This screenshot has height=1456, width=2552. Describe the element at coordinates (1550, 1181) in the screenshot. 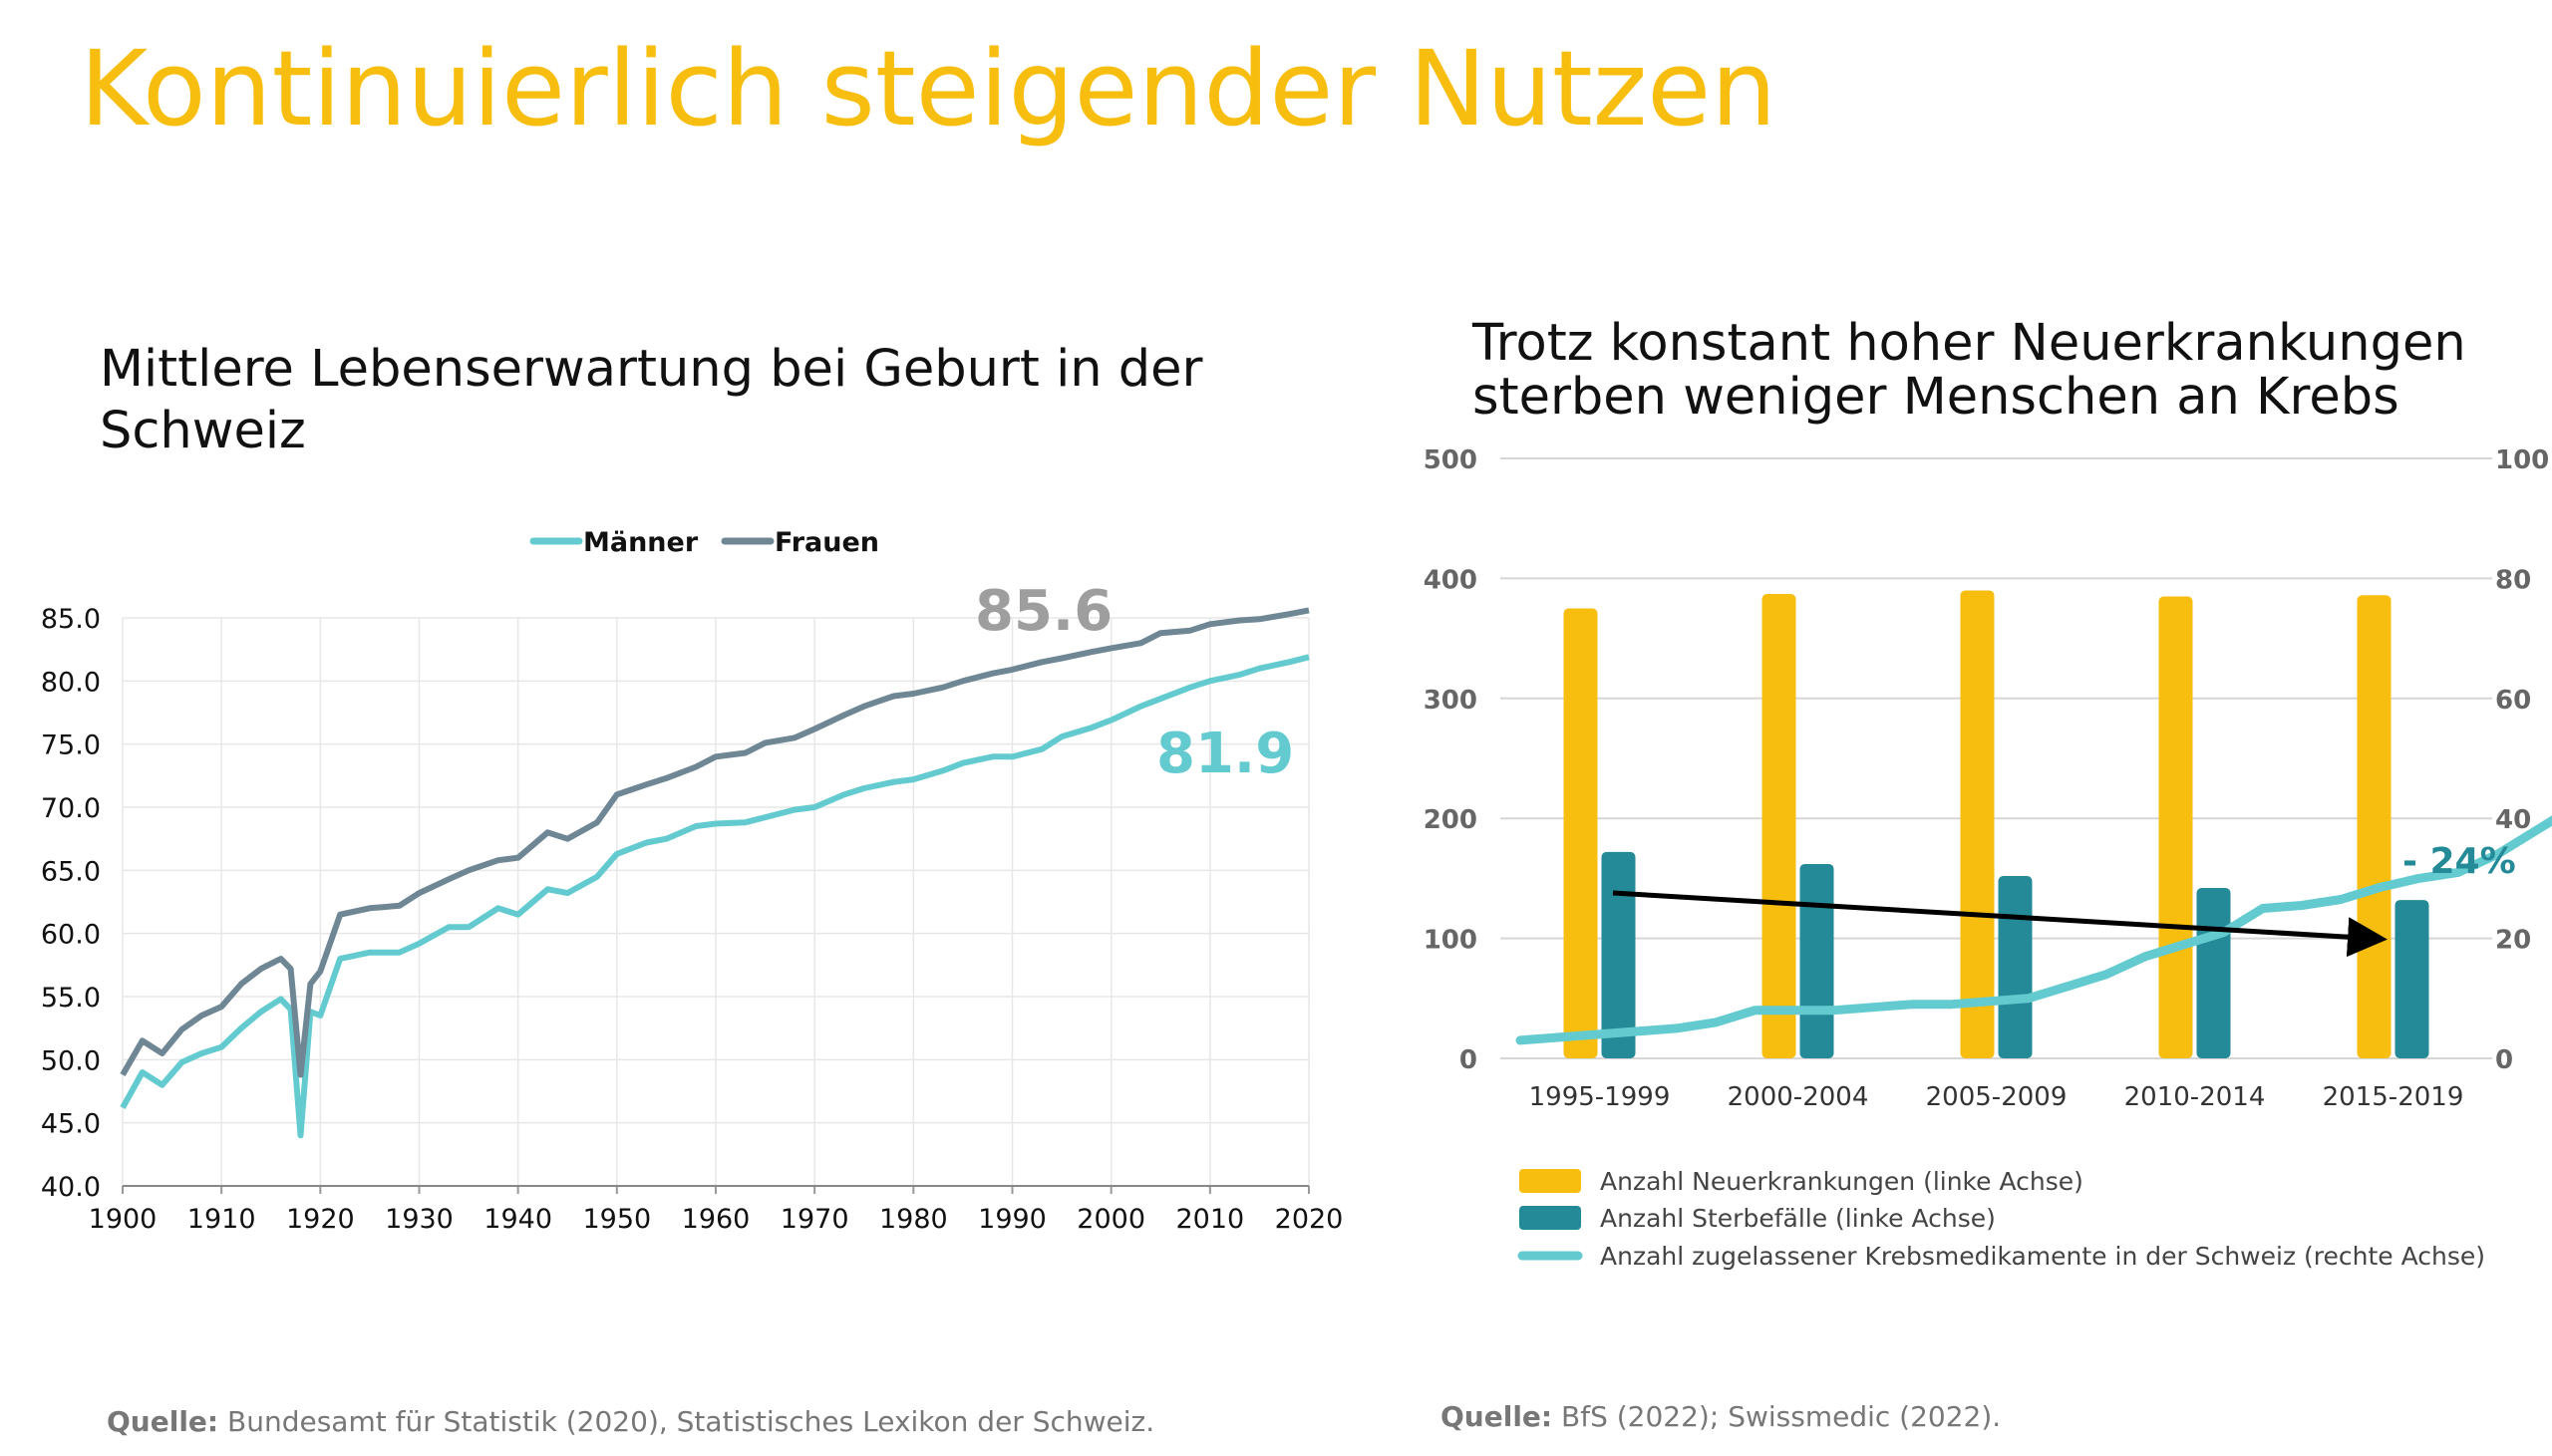

I see `legend-swatch-neuerkrankungen` at that location.